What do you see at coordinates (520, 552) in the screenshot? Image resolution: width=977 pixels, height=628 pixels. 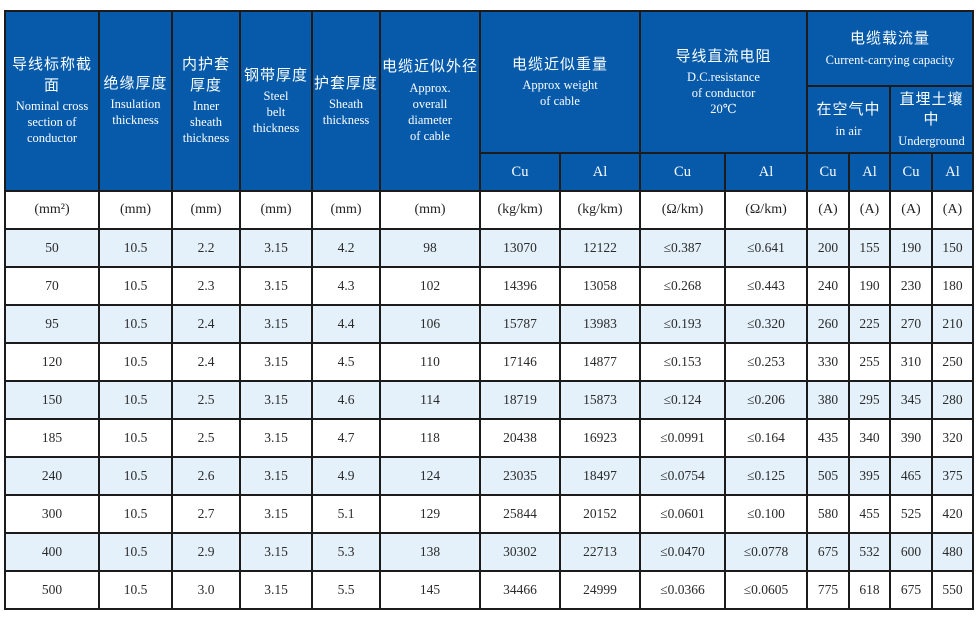 I see `data-cell: 30302` at bounding box center [520, 552].